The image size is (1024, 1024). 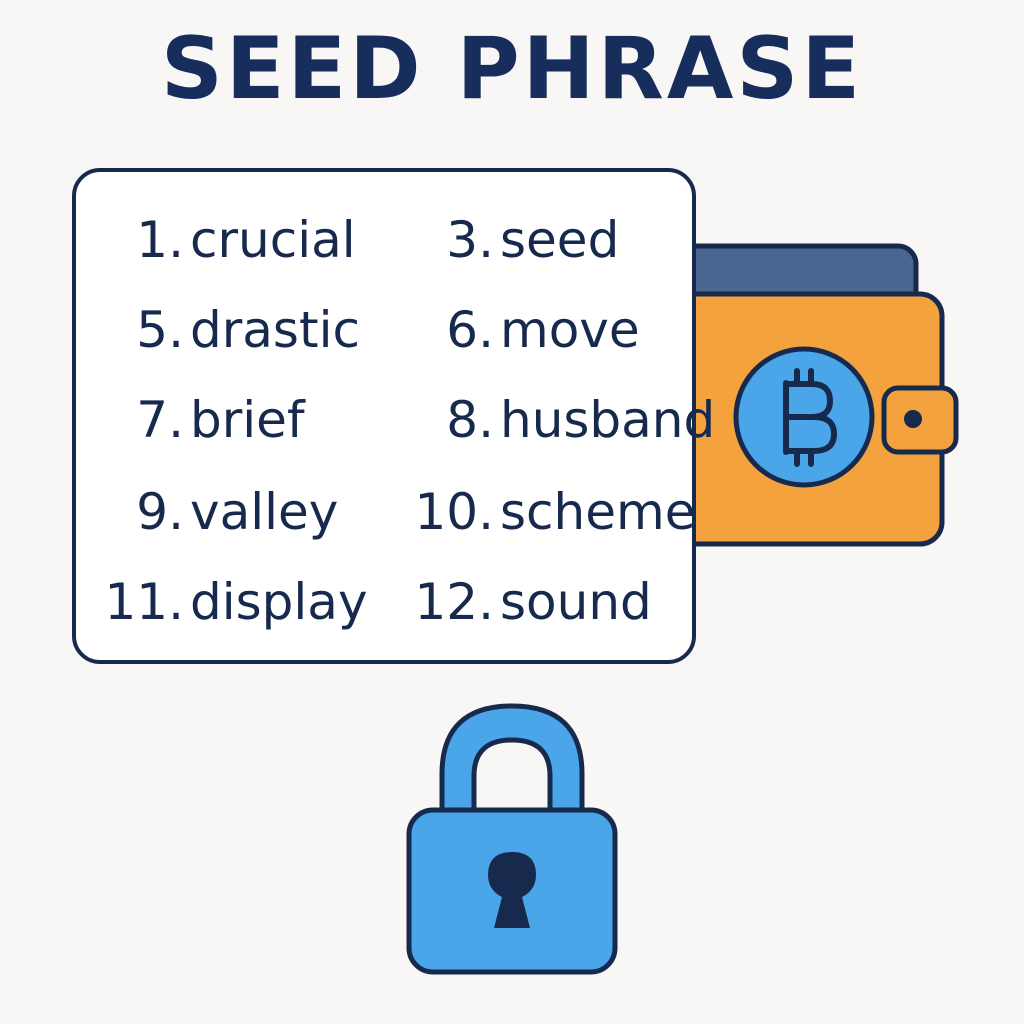 What do you see at coordinates (247, 420) in the screenshot?
I see `word-text: brief` at bounding box center [247, 420].